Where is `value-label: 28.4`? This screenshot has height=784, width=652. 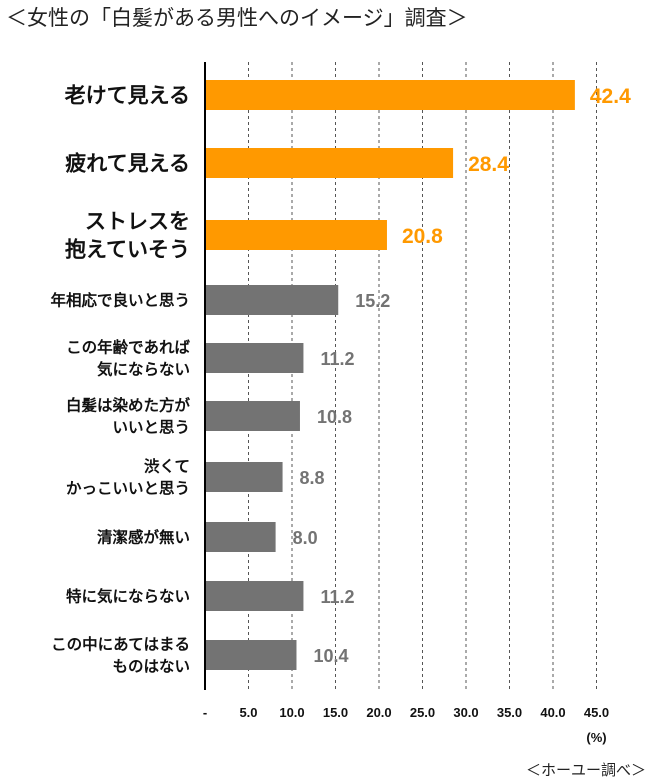
value-label: 28.4 is located at coordinates (488, 164).